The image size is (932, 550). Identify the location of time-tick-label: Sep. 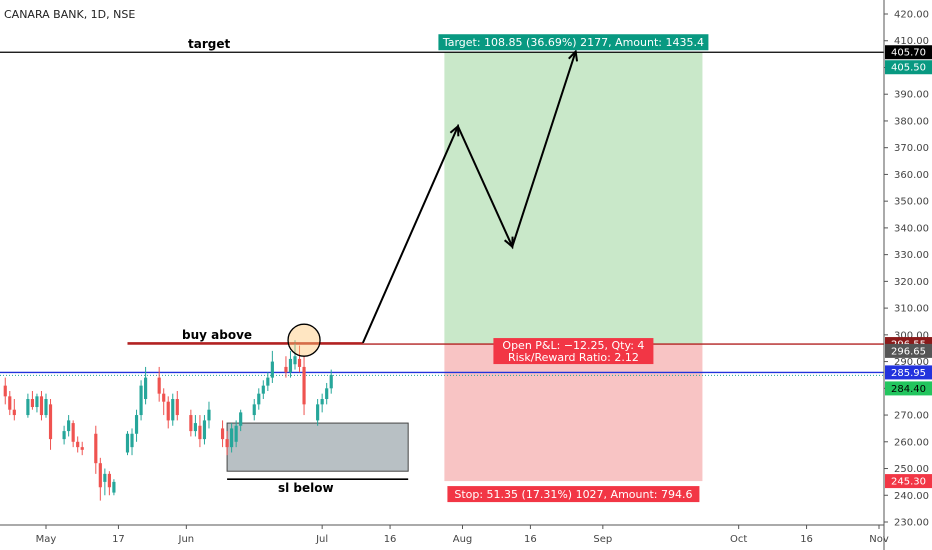
(602, 539).